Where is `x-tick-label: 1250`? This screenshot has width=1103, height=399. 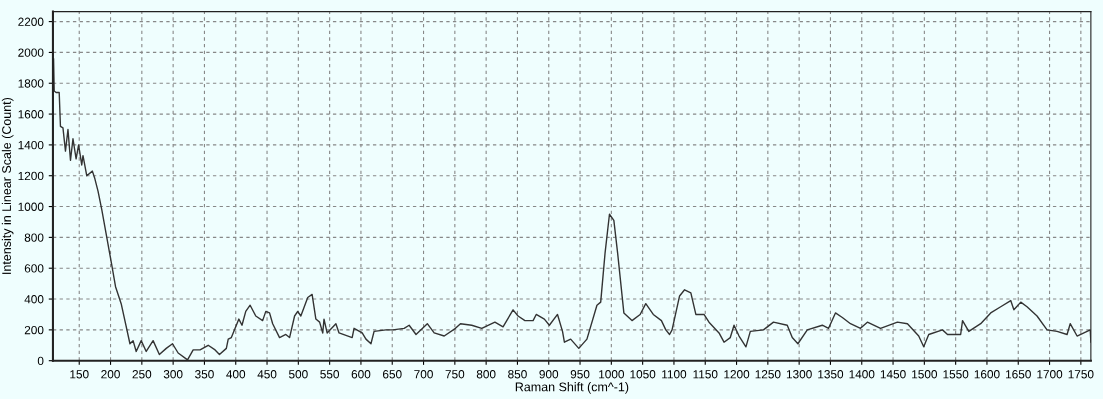
x-tick-label: 1250 is located at coordinates (768, 374).